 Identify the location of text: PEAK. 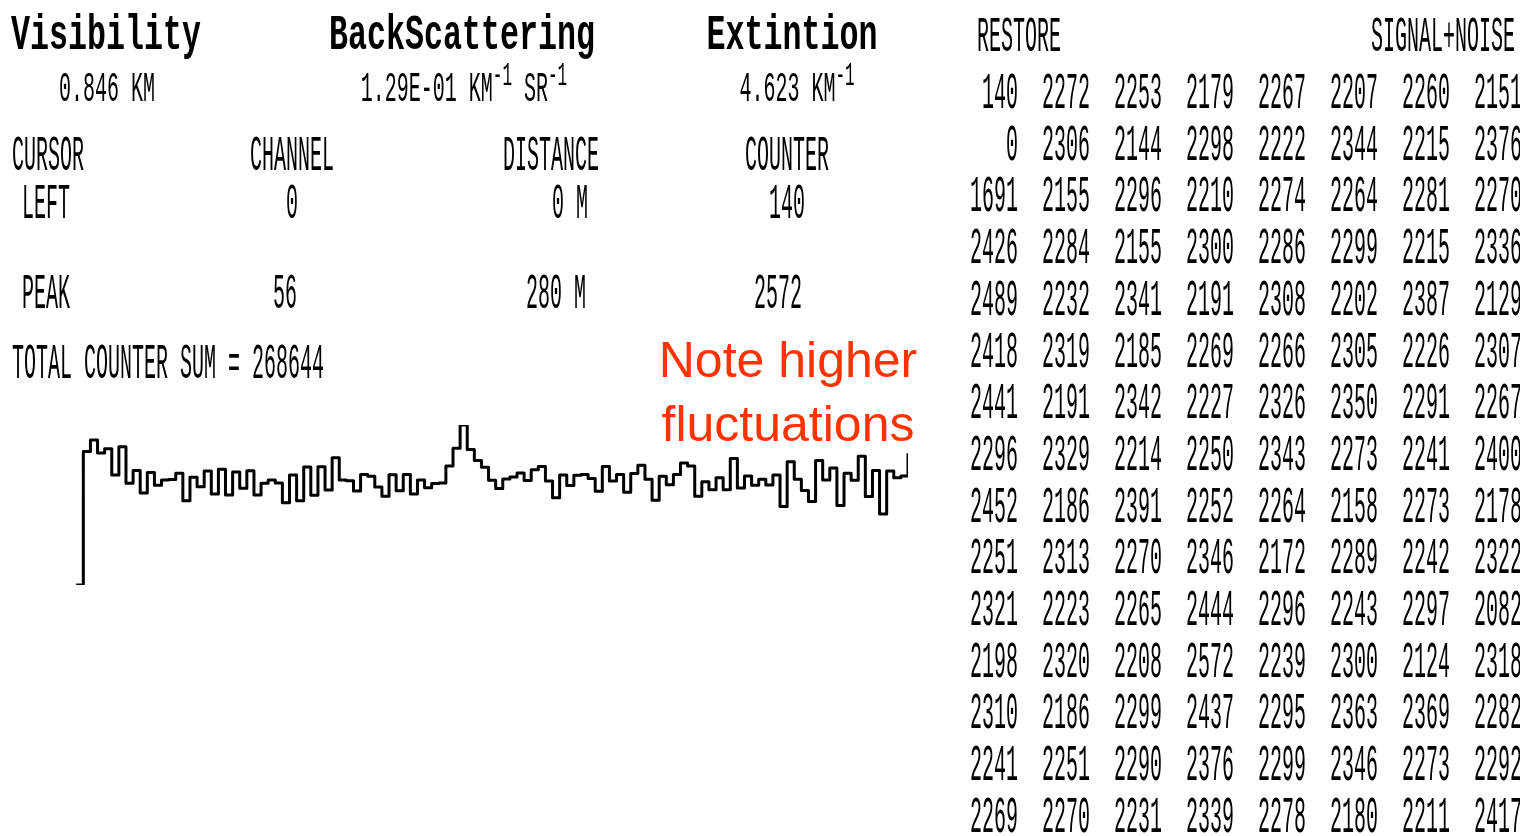
(46, 294).